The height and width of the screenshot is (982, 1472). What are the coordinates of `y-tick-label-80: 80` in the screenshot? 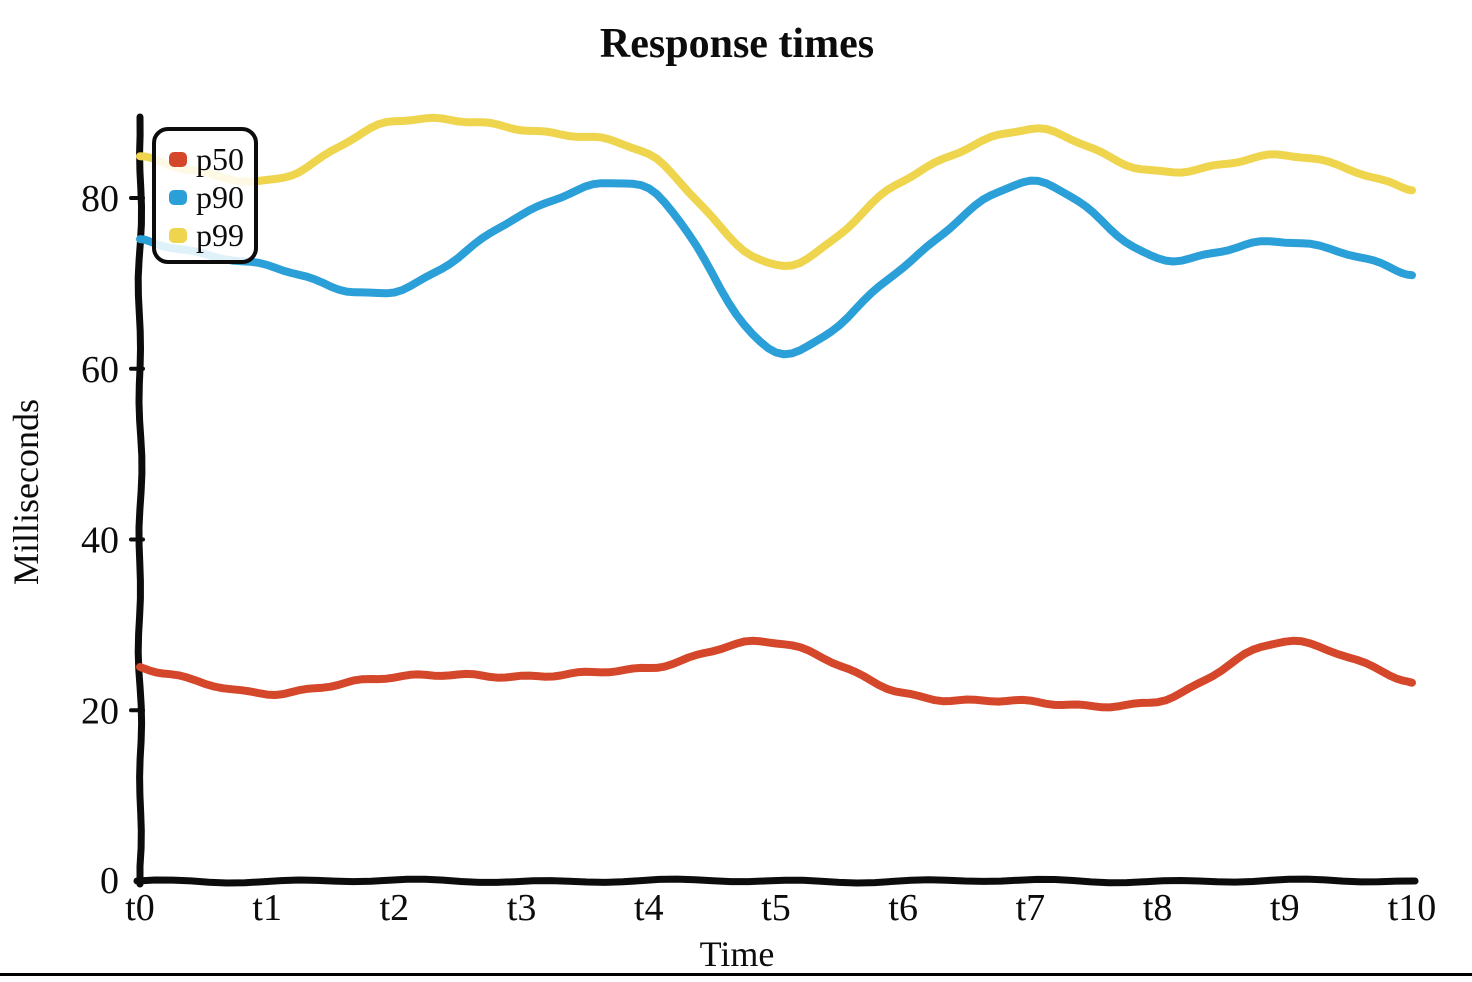 It's located at (100, 199).